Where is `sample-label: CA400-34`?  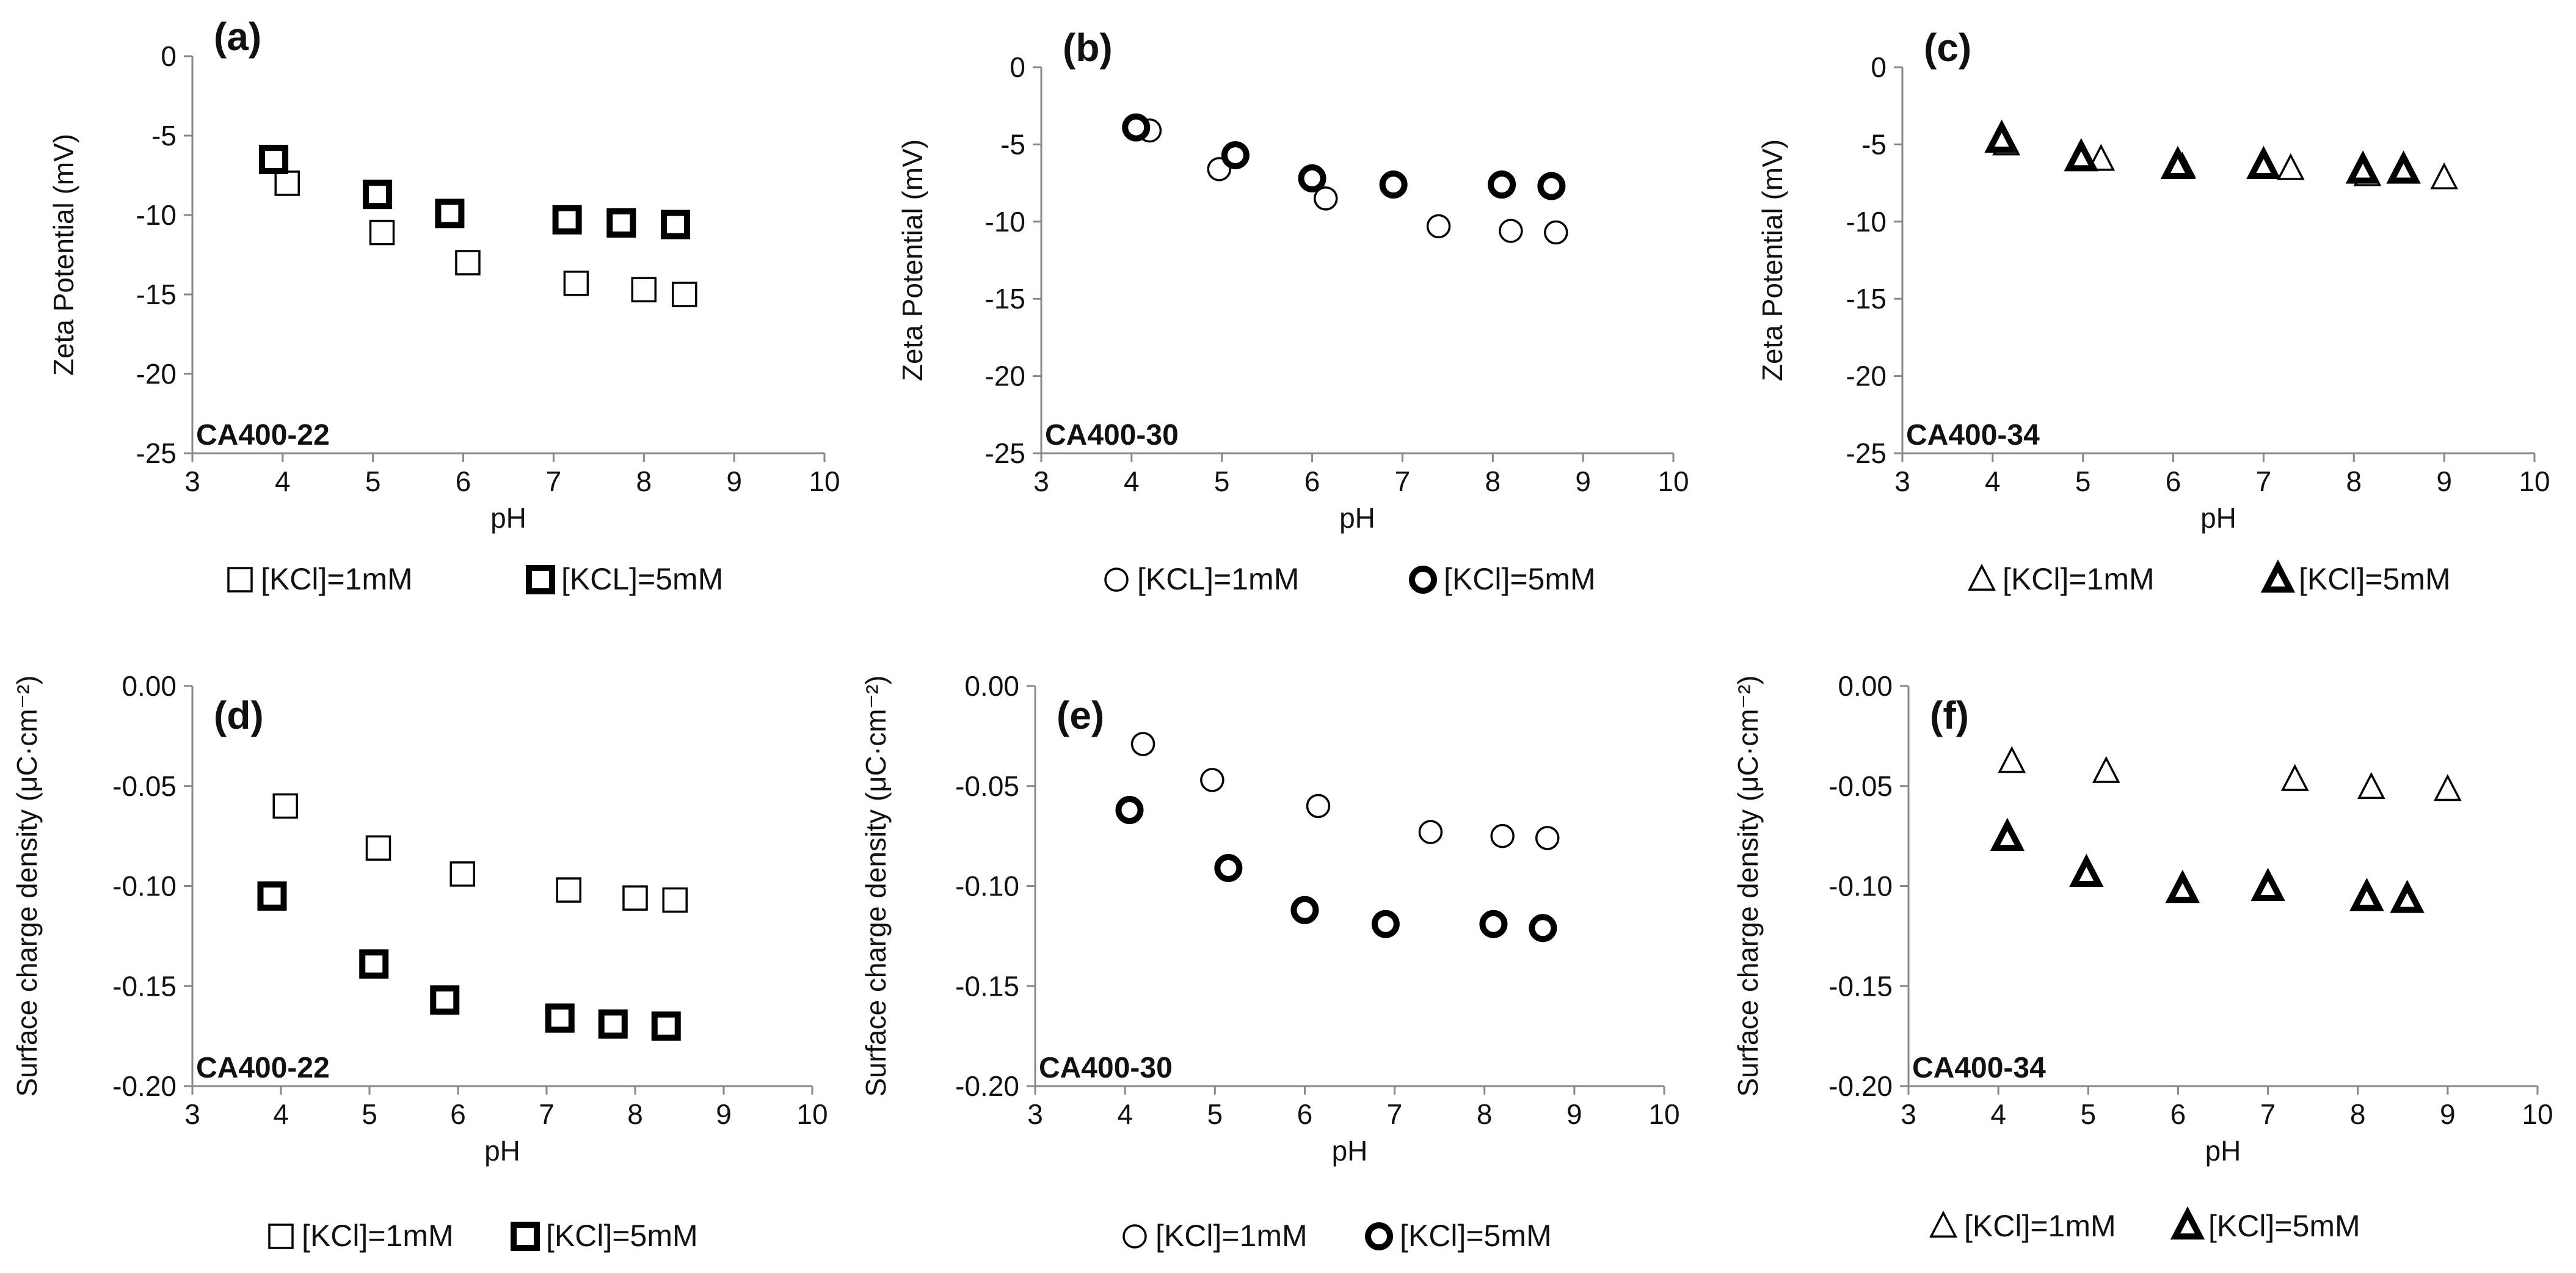 sample-label: CA400-34 is located at coordinates (1973, 435).